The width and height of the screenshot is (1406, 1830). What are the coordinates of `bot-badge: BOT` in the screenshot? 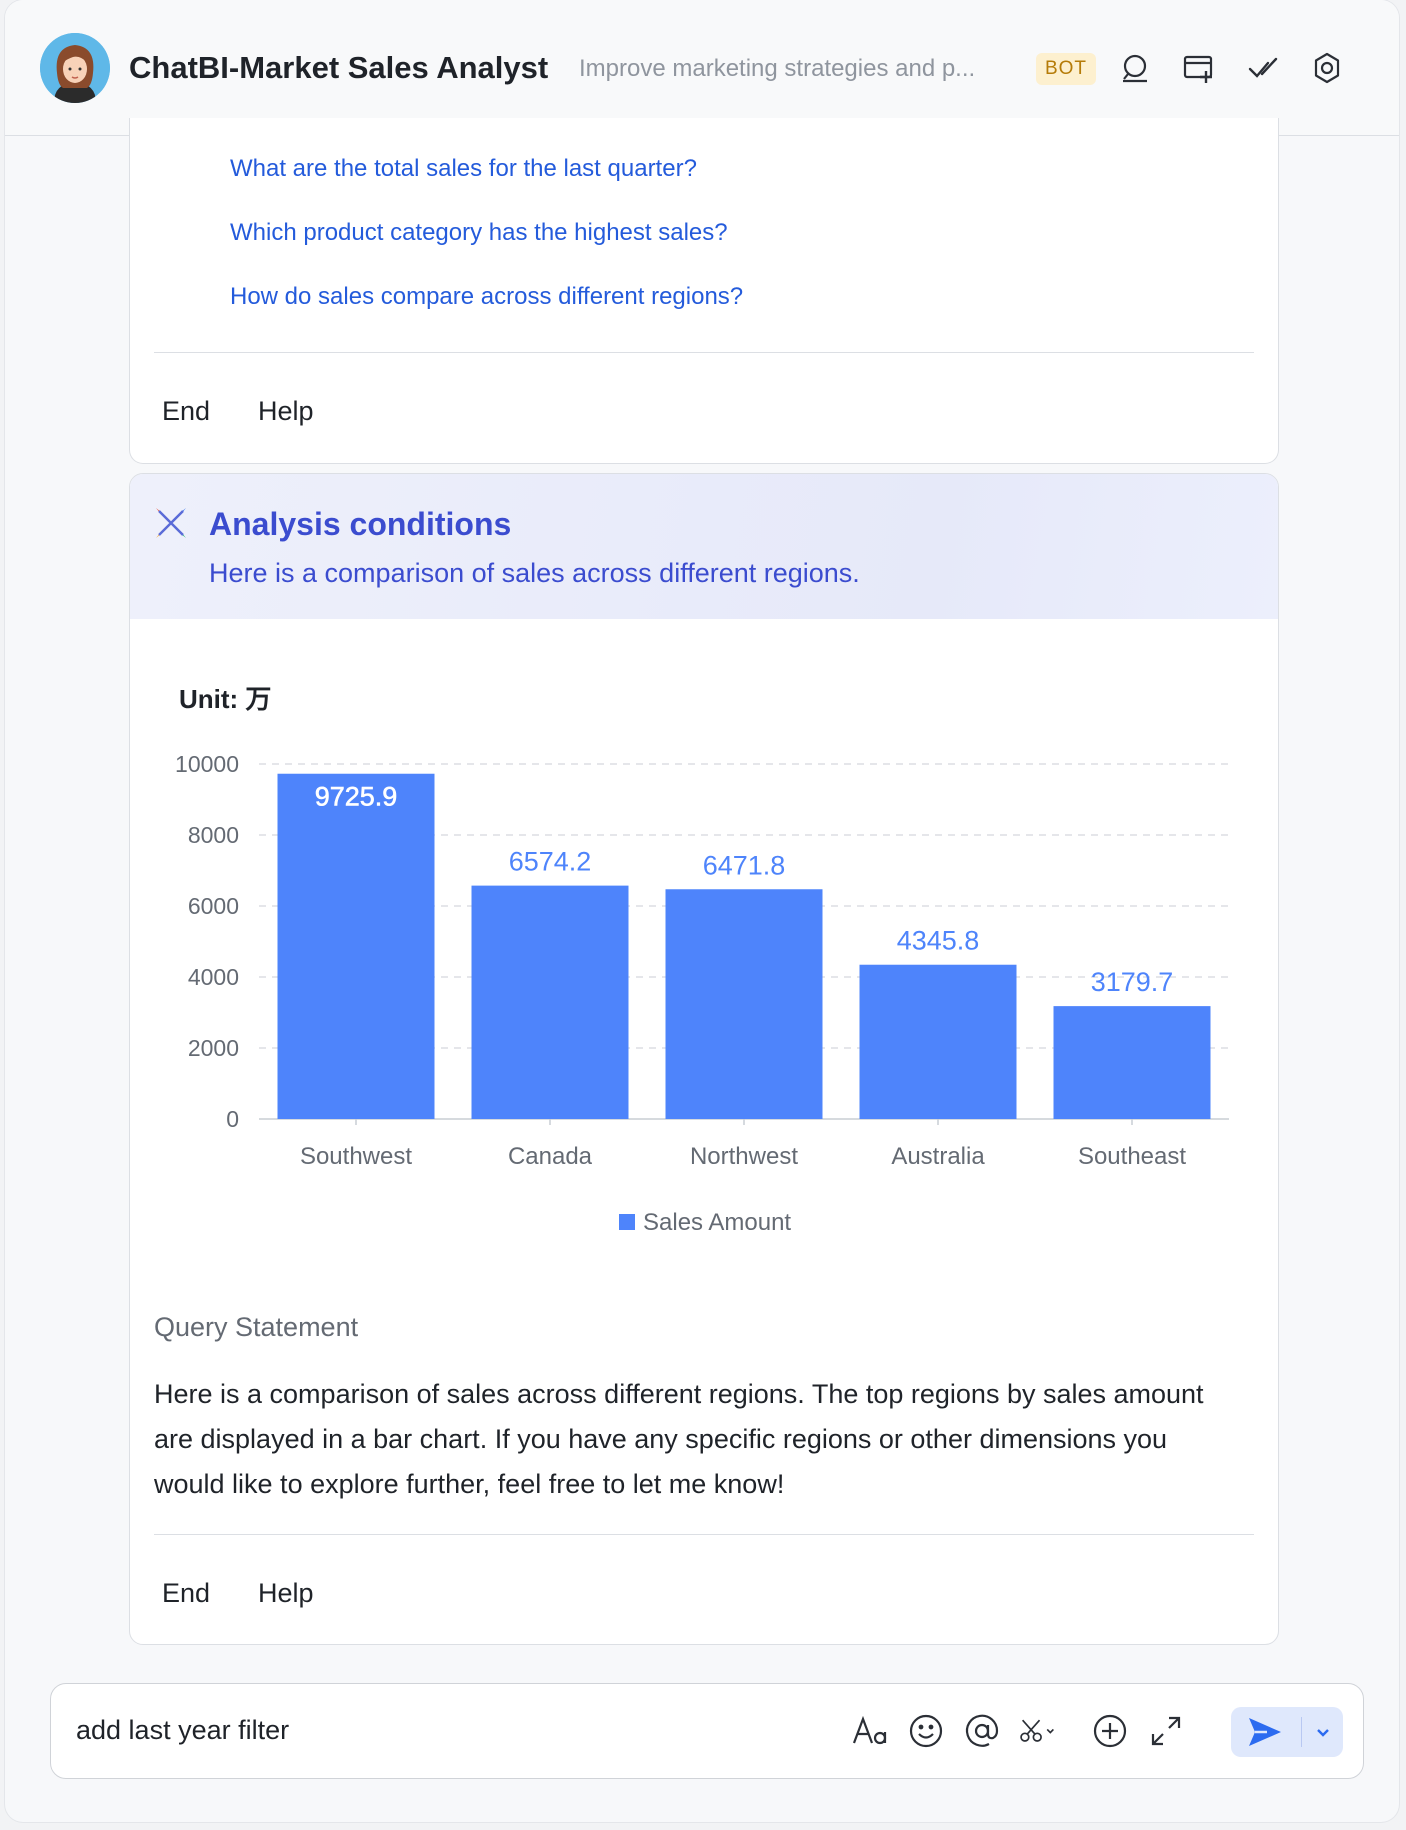 It's located at (1066, 69).